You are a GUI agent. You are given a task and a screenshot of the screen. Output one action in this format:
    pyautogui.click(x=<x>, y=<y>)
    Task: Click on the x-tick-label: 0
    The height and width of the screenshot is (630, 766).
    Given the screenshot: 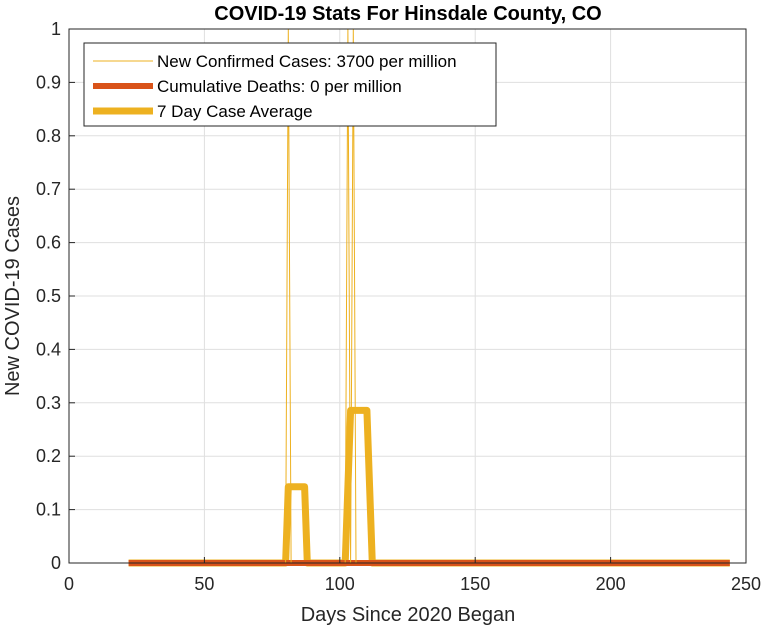 What is the action you would take?
    pyautogui.click(x=69, y=584)
    